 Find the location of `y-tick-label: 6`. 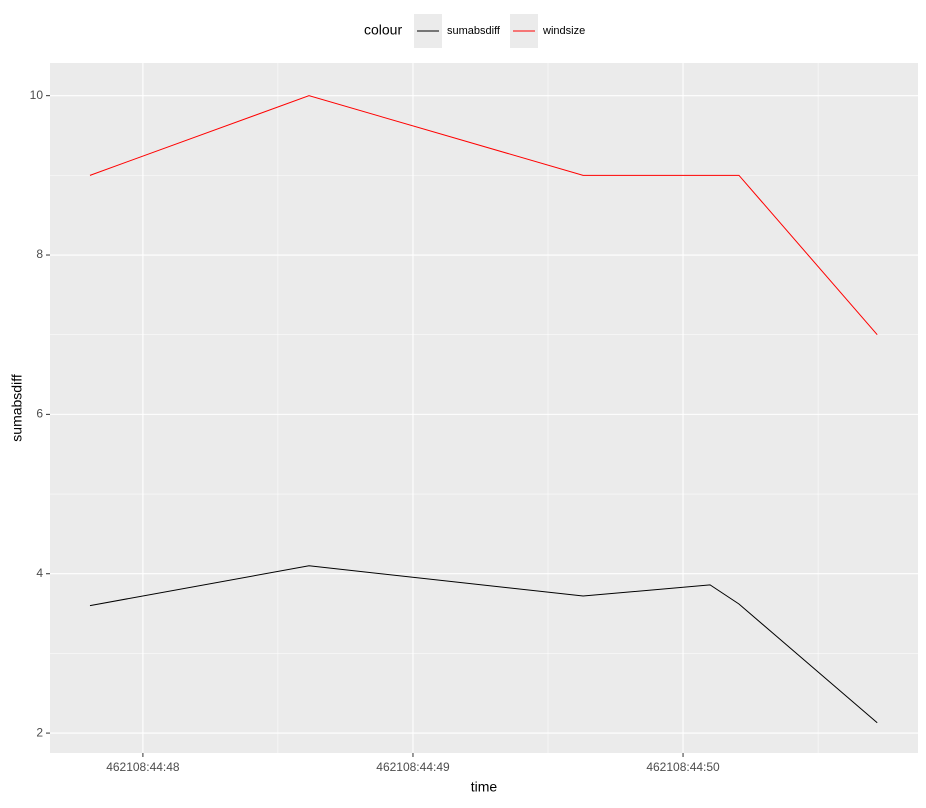

y-tick-label: 6 is located at coordinates (39, 414).